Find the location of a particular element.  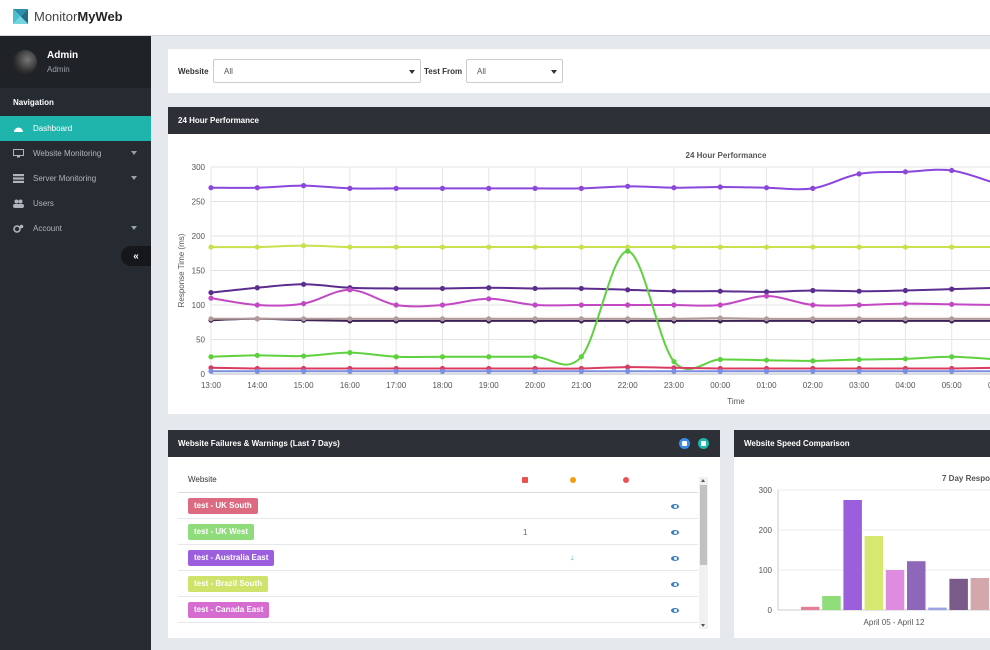

refresh-icon is located at coordinates (703, 443).